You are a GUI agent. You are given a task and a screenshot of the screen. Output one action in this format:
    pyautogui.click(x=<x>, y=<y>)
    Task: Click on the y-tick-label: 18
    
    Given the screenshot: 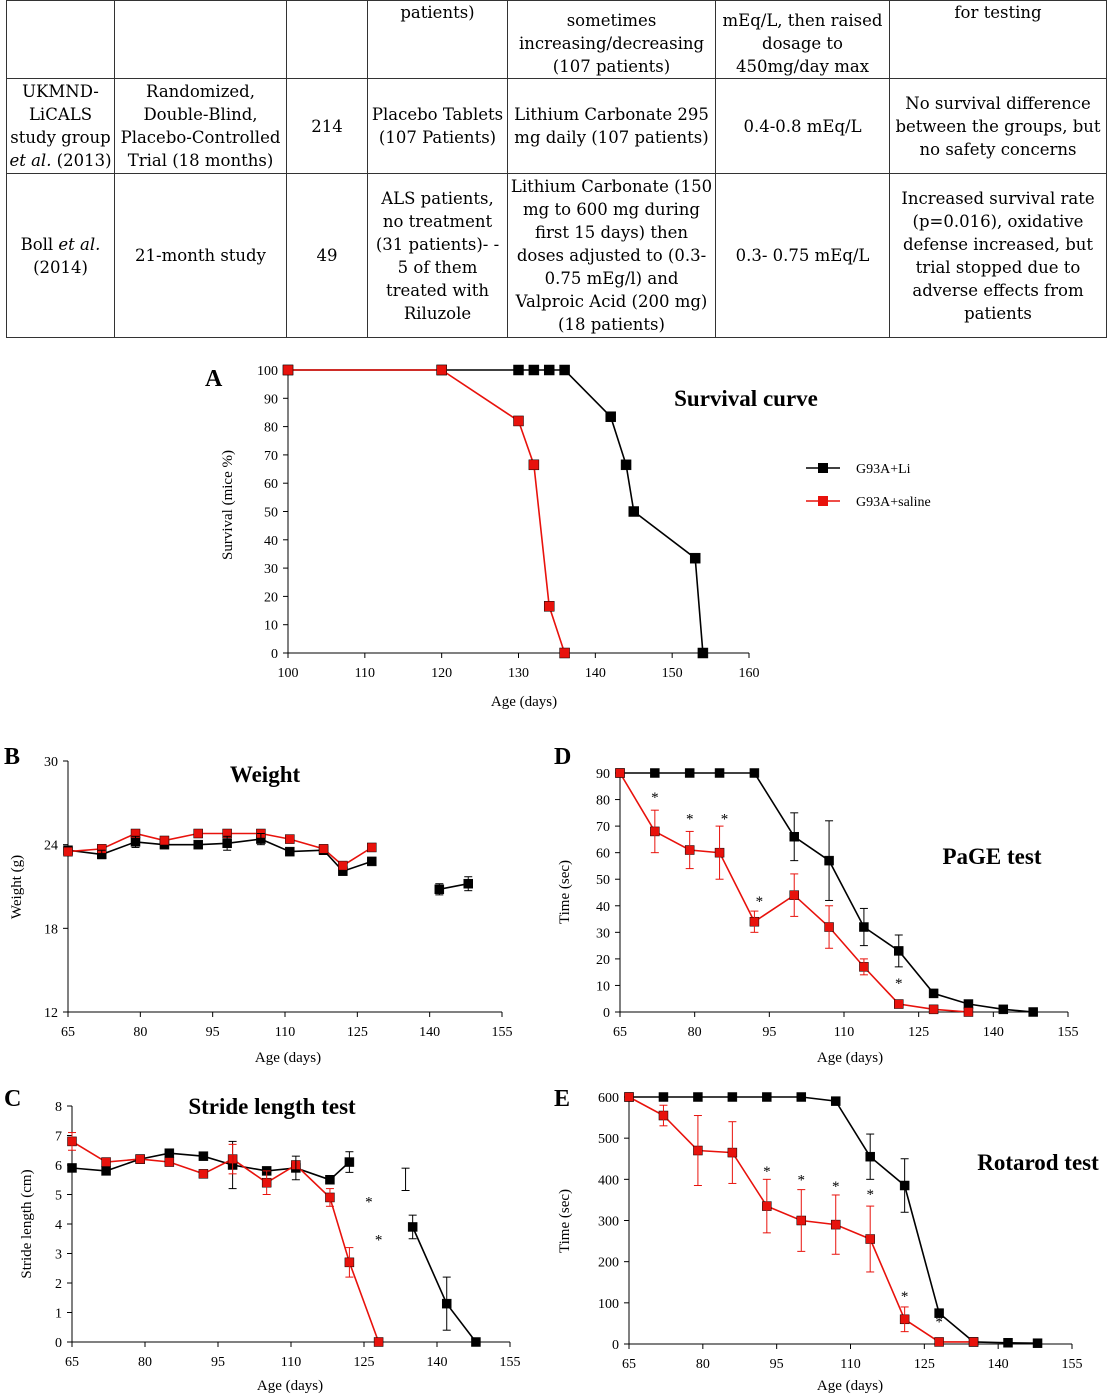 What is the action you would take?
    pyautogui.click(x=51, y=929)
    